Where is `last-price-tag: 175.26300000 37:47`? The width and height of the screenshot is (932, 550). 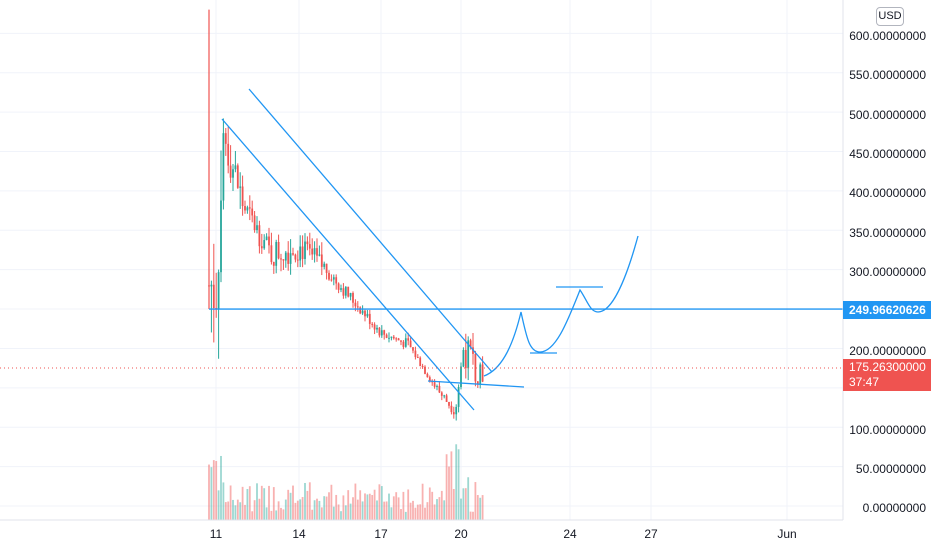 last-price-tag: 175.26300000 37:47 is located at coordinates (887, 375).